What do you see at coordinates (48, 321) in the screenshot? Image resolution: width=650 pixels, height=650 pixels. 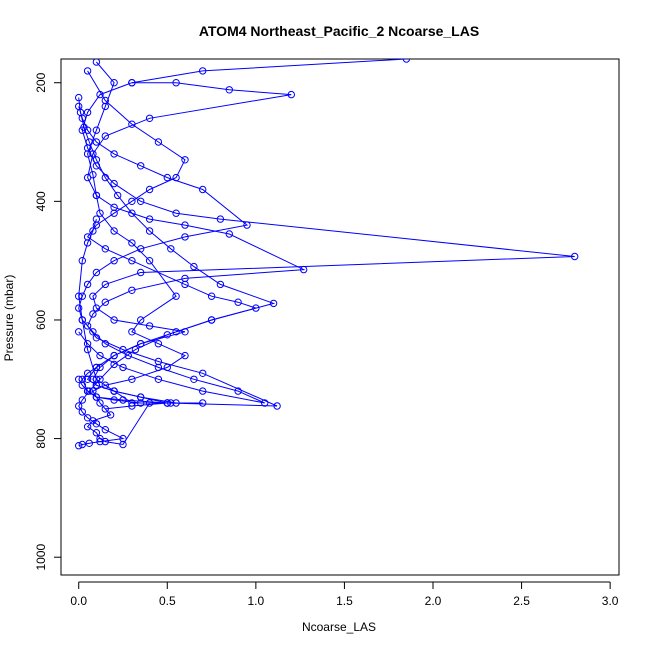 I see `y-axis: 200 400 600 800 1000` at bounding box center [48, 321].